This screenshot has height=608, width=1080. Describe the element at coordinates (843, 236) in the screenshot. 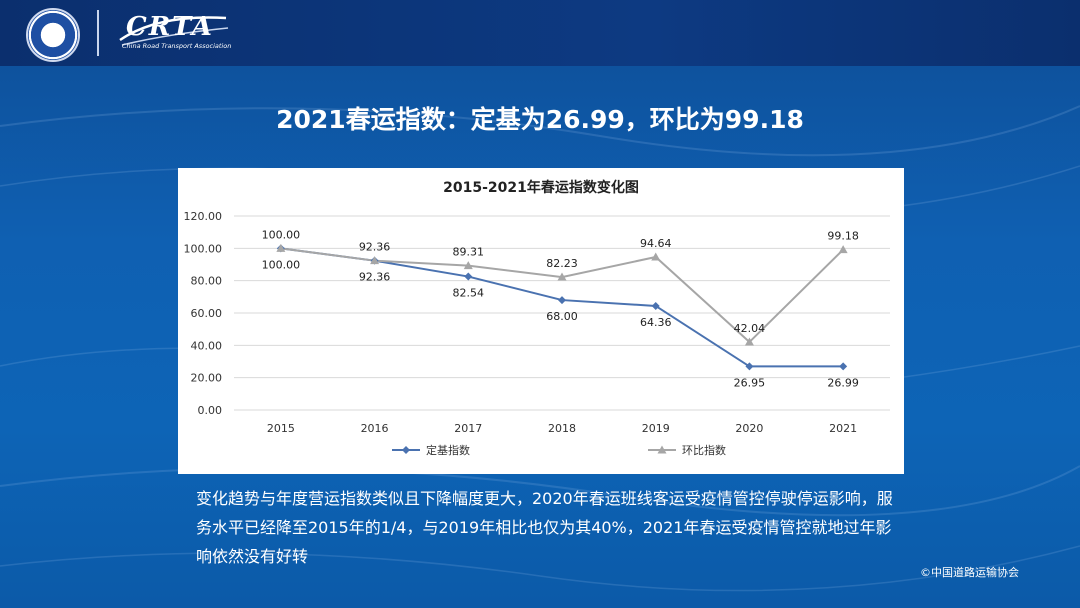

I see `data-label: 99.18` at that location.